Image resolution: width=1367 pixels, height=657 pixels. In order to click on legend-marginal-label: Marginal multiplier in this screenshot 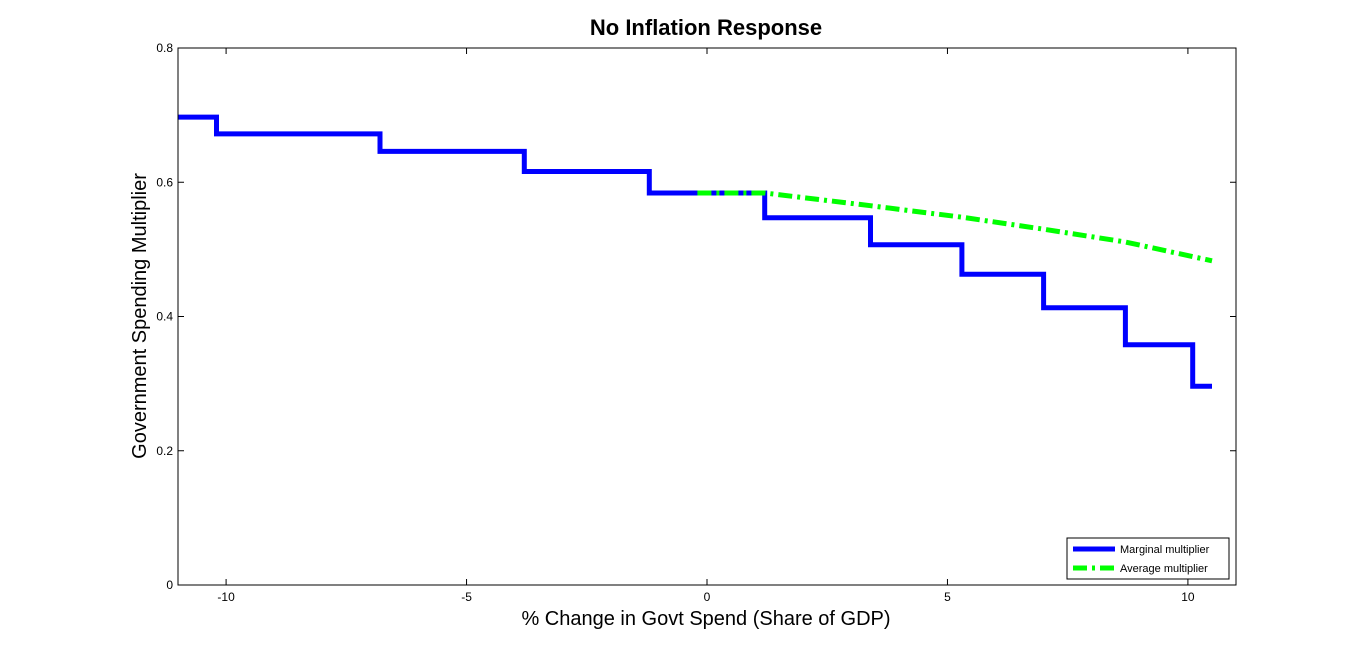, I will do `click(1165, 550)`.